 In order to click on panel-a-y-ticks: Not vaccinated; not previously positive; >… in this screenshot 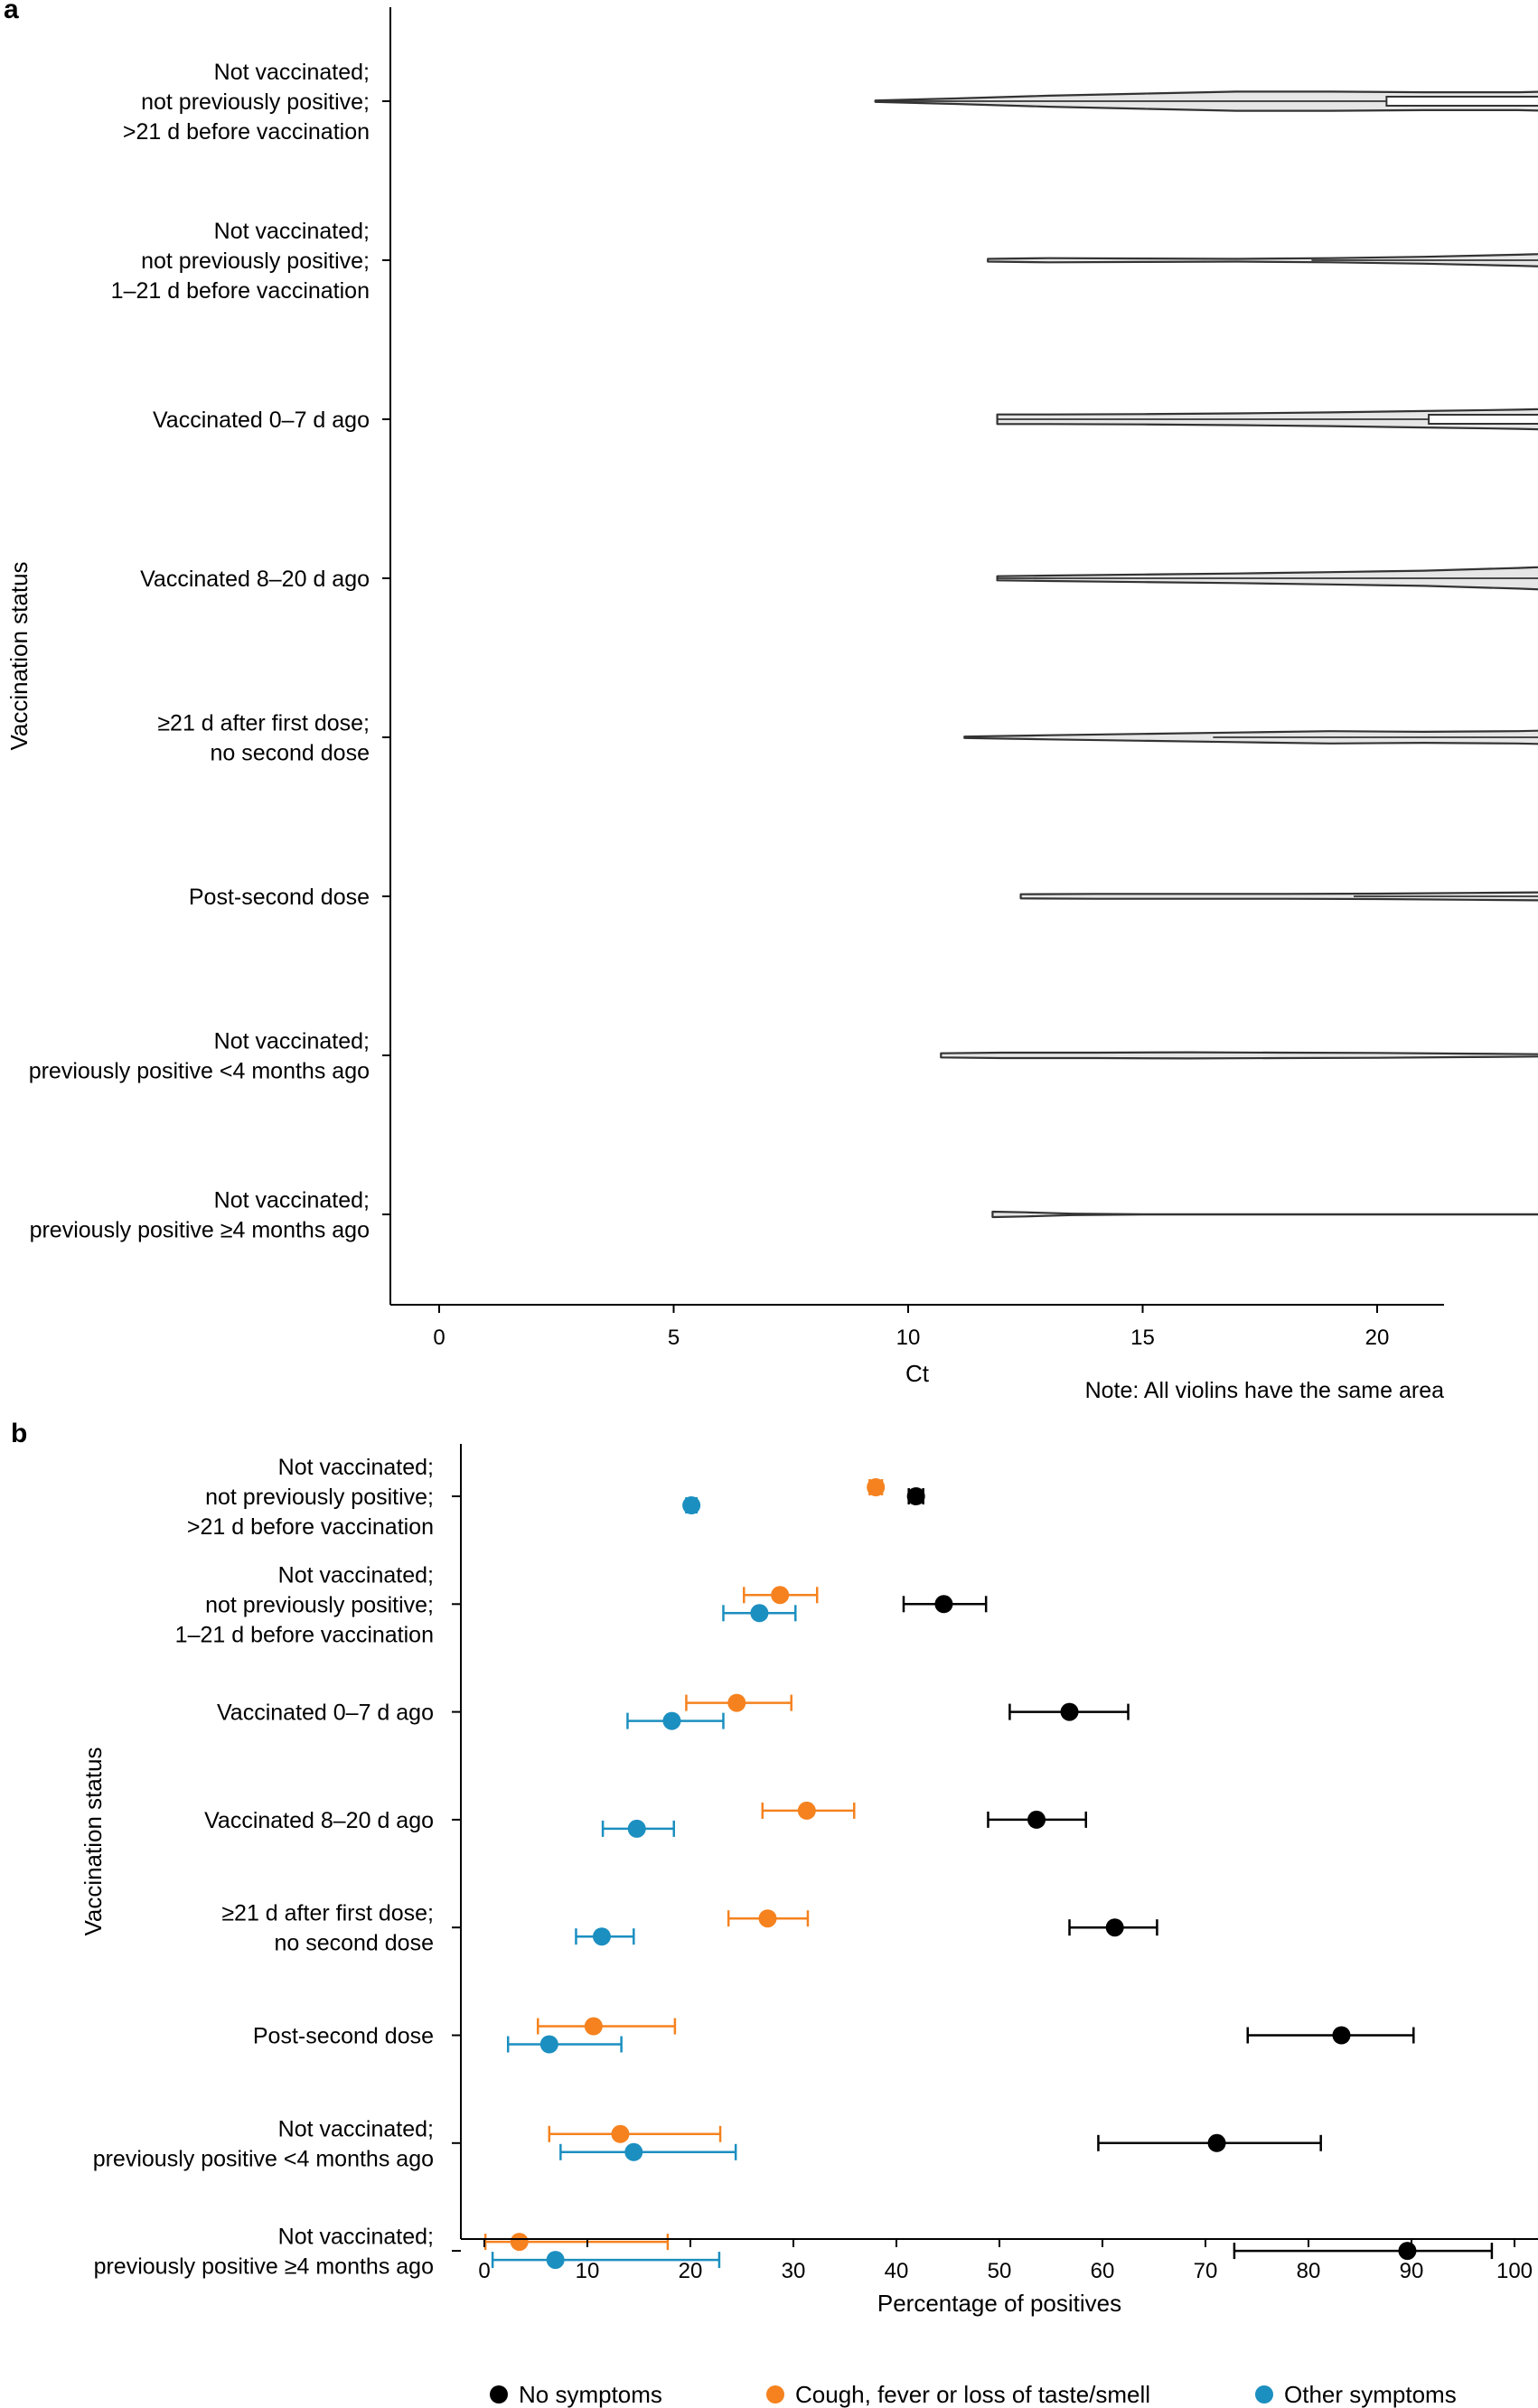, I will do `click(209, 651)`.